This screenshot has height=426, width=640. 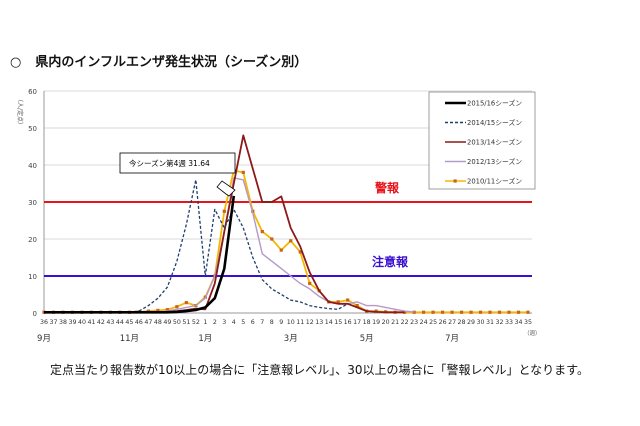 What do you see at coordinates (32, 129) in the screenshot?
I see `y-tick-label: 50` at bounding box center [32, 129].